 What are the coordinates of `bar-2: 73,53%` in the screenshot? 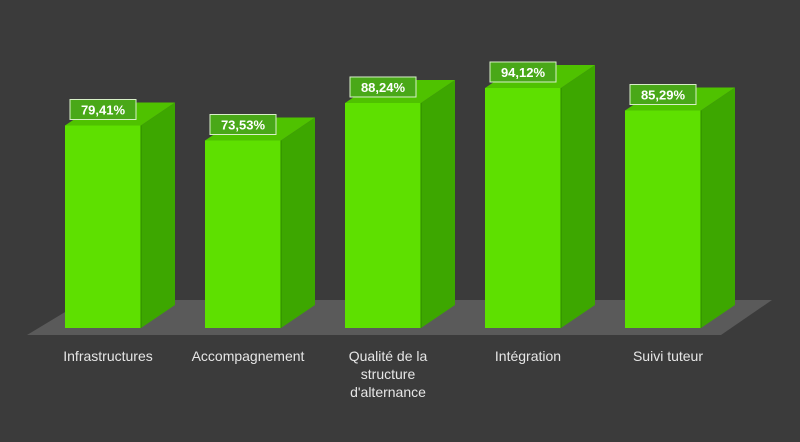 It's located at (260, 220).